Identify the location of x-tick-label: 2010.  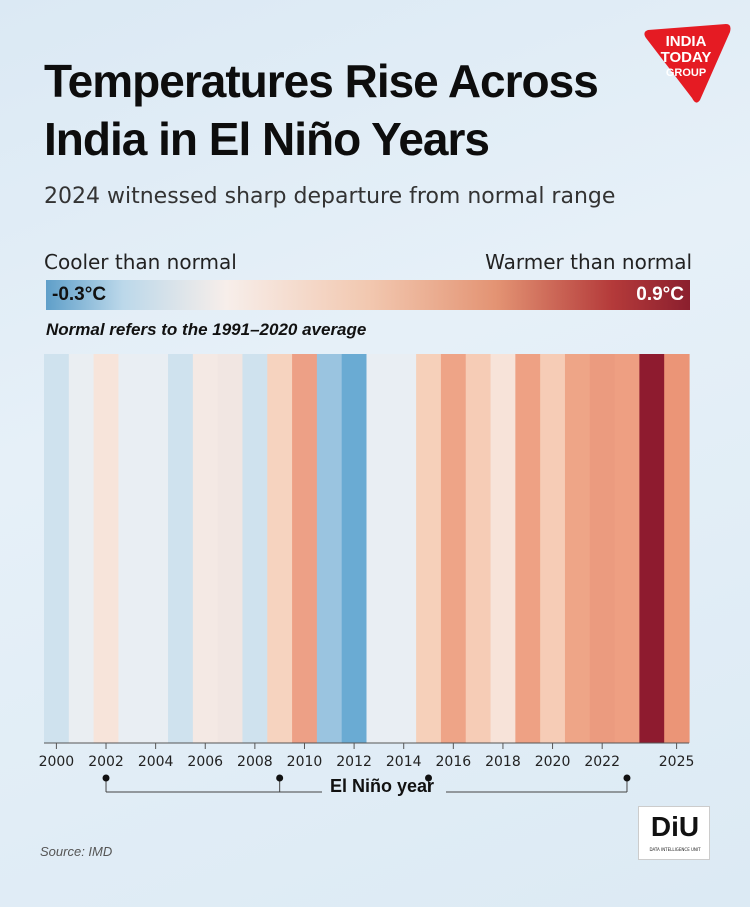
(305, 762).